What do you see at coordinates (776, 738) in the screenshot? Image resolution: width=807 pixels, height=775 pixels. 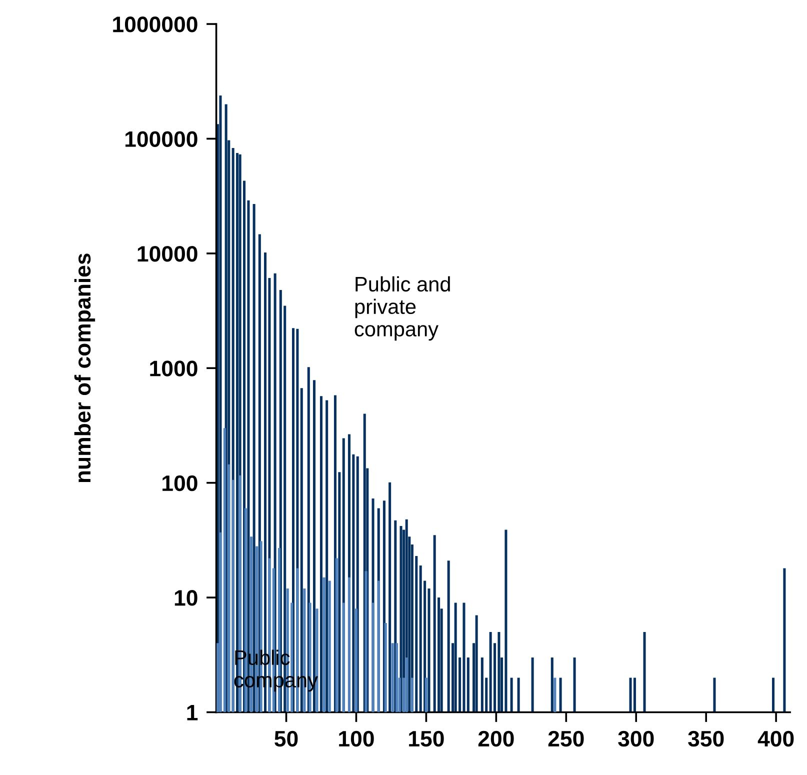 I see `x-tick-label: 400` at bounding box center [776, 738].